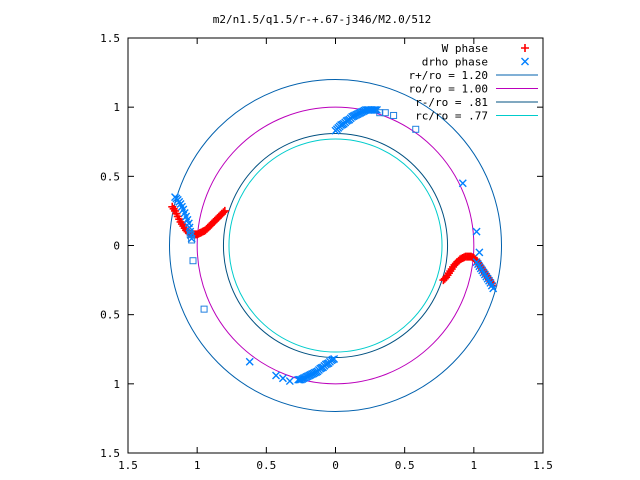 The image size is (640, 480). What do you see at coordinates (322, 19) in the screenshot?
I see `chart-title: m2/n1.5/q1.5/r-+.67-j346/M2.0/512` at bounding box center [322, 19].